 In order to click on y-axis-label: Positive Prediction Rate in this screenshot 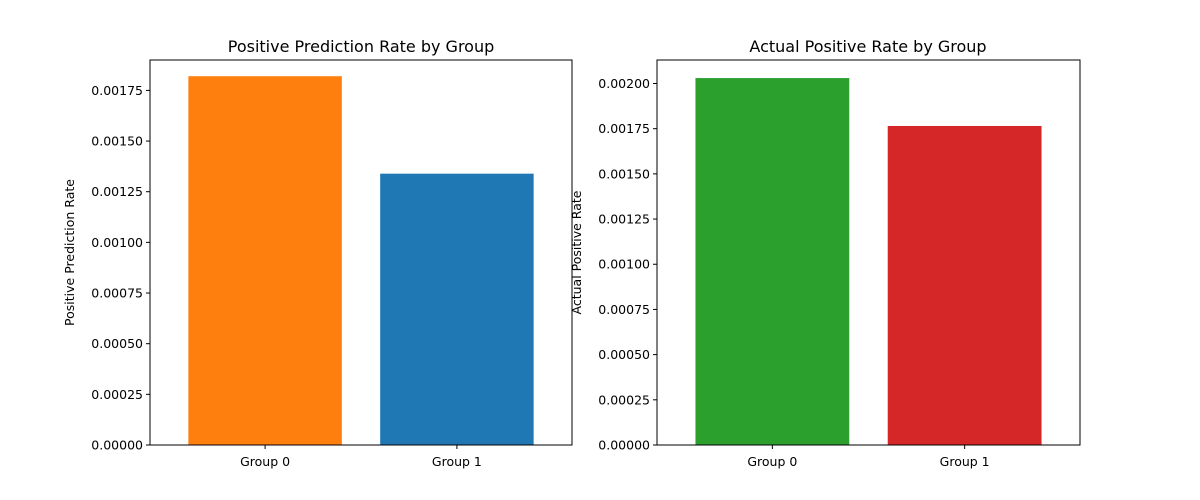, I will do `click(69, 252)`.